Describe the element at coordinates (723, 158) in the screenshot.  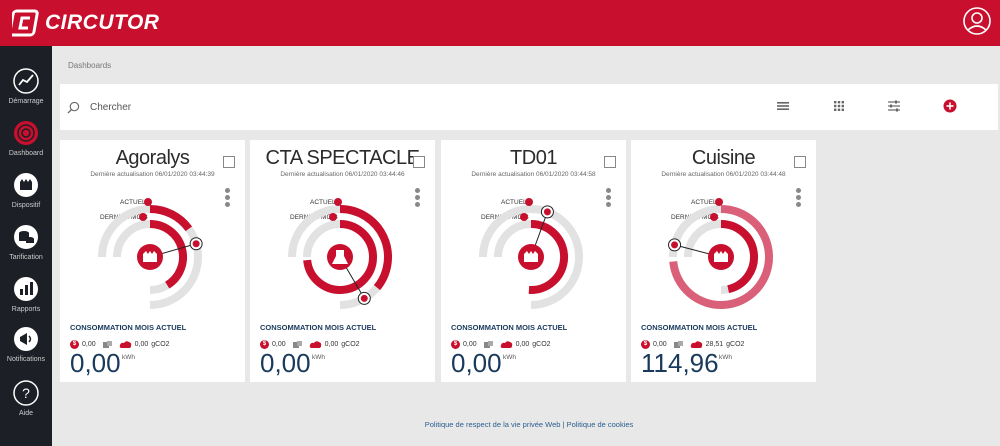
I see `card-title: Cuisine` at that location.